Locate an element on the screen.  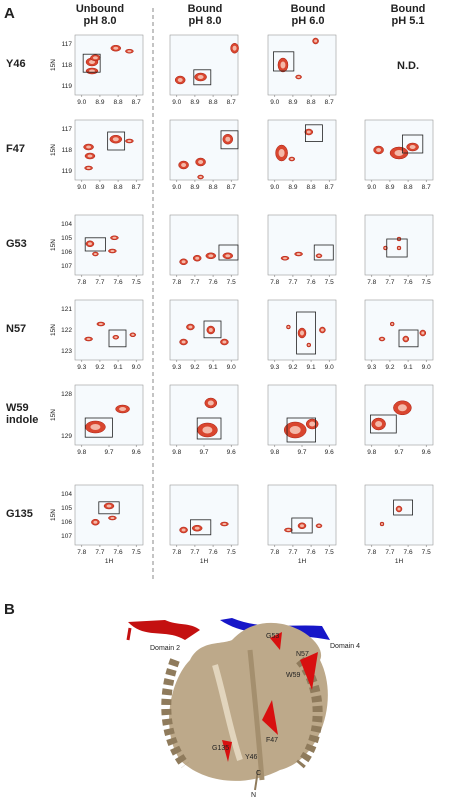
structure-label: W59 is located at coordinates (293, 675).